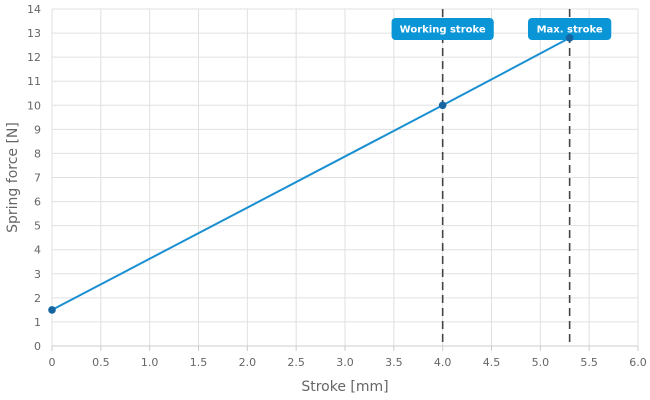  What do you see at coordinates (443, 362) in the screenshot?
I see `x-tick-label: 4.0` at bounding box center [443, 362].